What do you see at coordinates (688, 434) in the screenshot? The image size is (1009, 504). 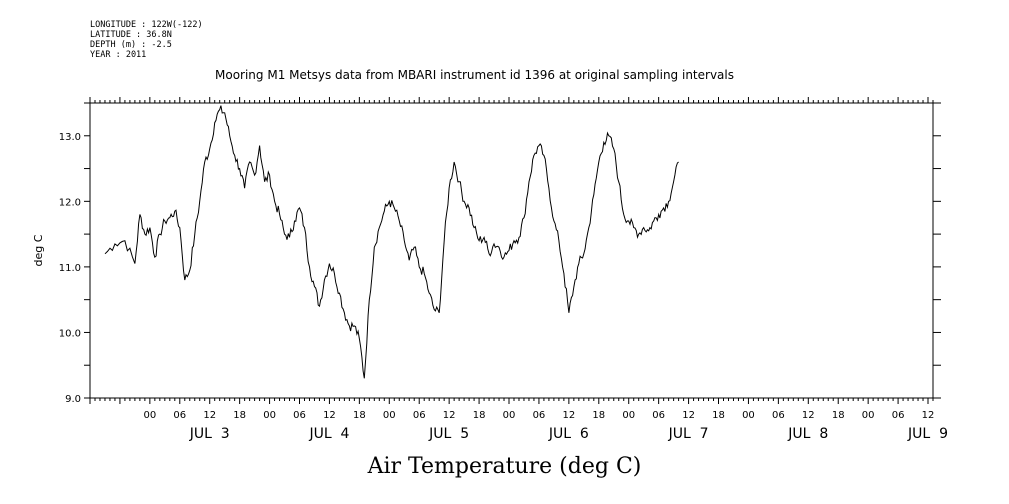 I see `x-day-label: JUL 7` at bounding box center [688, 434].